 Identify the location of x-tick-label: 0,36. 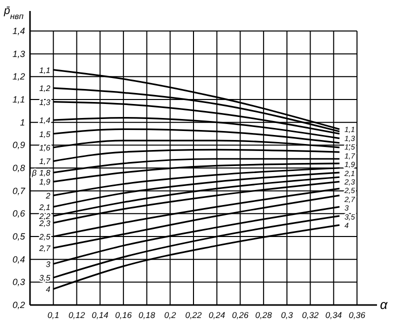
(357, 315).